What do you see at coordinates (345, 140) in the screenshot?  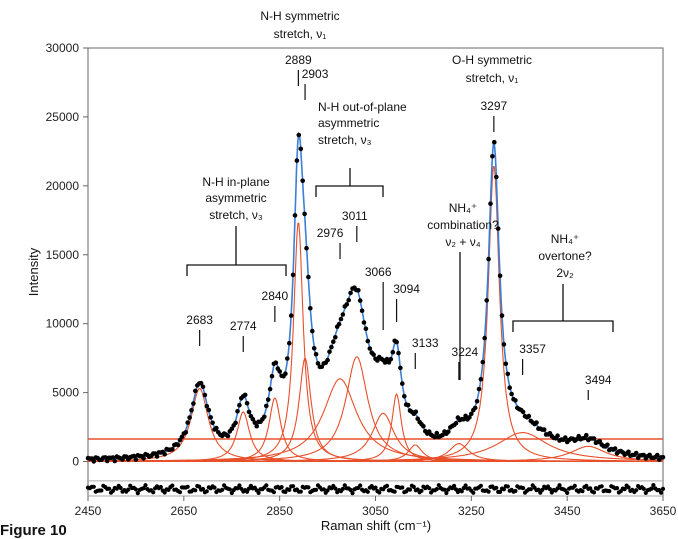 I see `annotation-nh-oop-3: stretch, ν₃` at bounding box center [345, 140].